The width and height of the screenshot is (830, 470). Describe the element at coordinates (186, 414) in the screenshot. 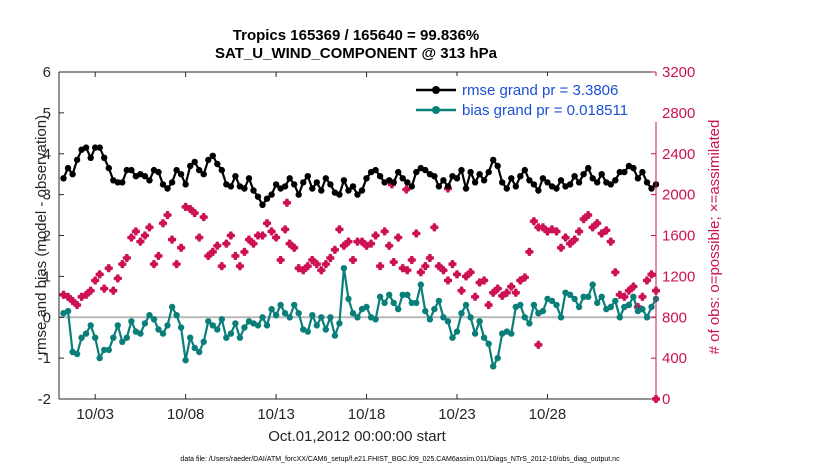

I see `x-tick-label: 10/08` at that location.